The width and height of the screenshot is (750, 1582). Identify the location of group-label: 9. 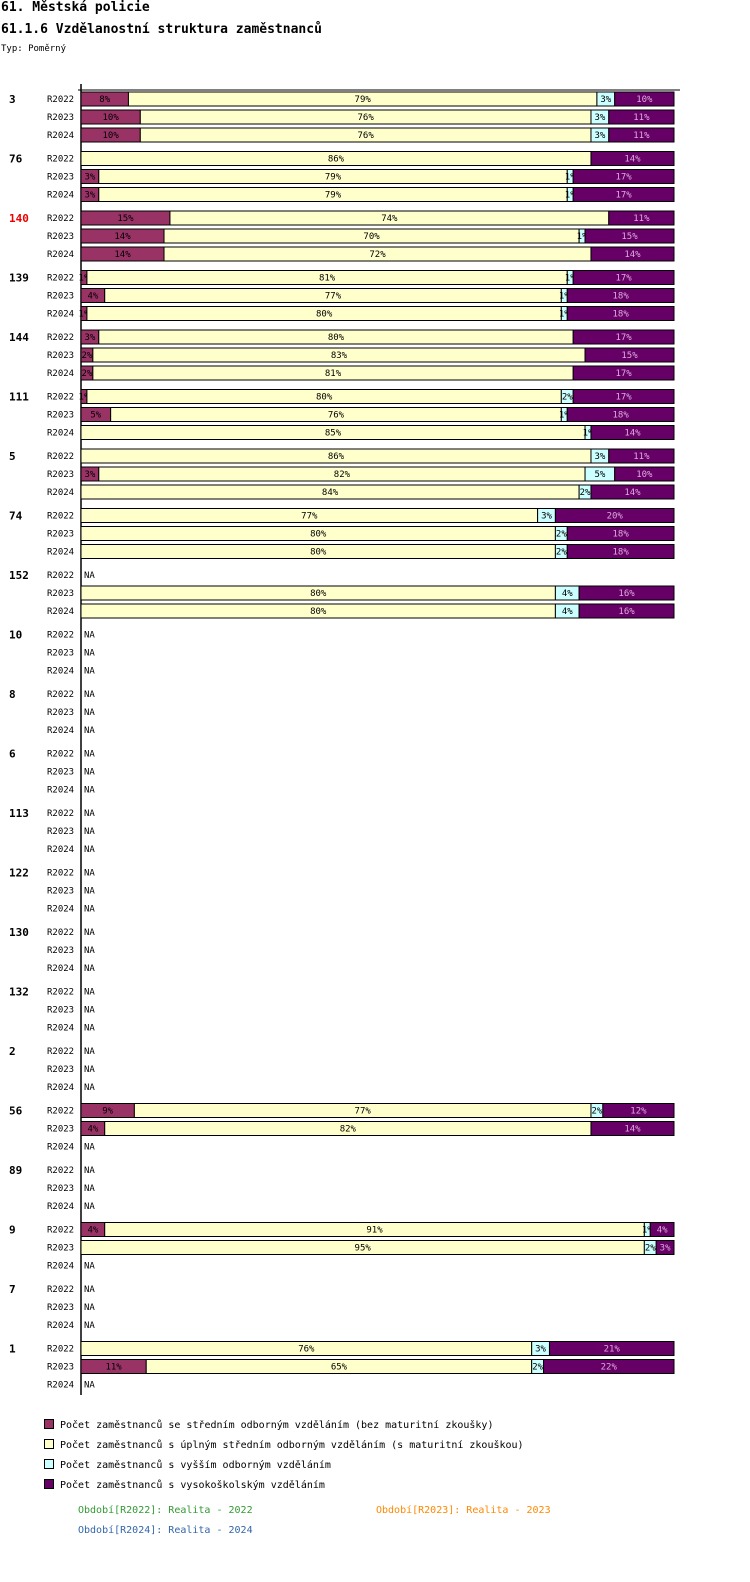
(12, 1230).